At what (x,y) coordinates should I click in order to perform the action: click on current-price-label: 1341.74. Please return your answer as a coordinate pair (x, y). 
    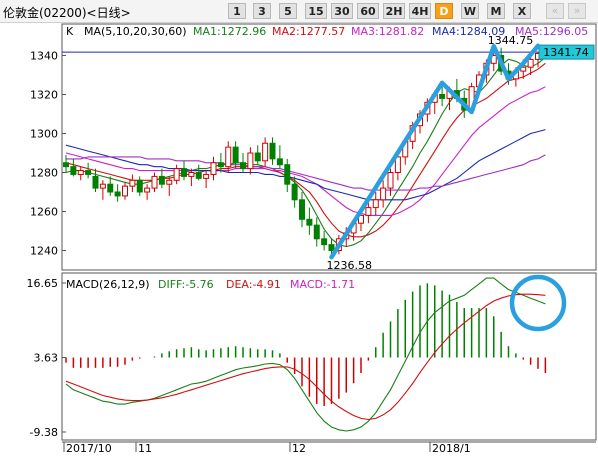
    Looking at the image, I should click on (566, 52).